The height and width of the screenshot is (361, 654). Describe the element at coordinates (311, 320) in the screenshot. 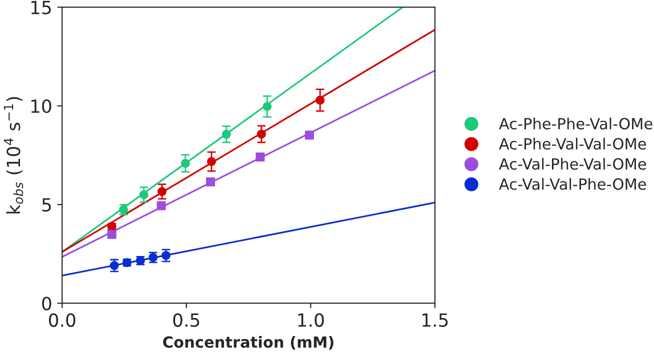

I see `x-tick-label: 1.0` at that location.